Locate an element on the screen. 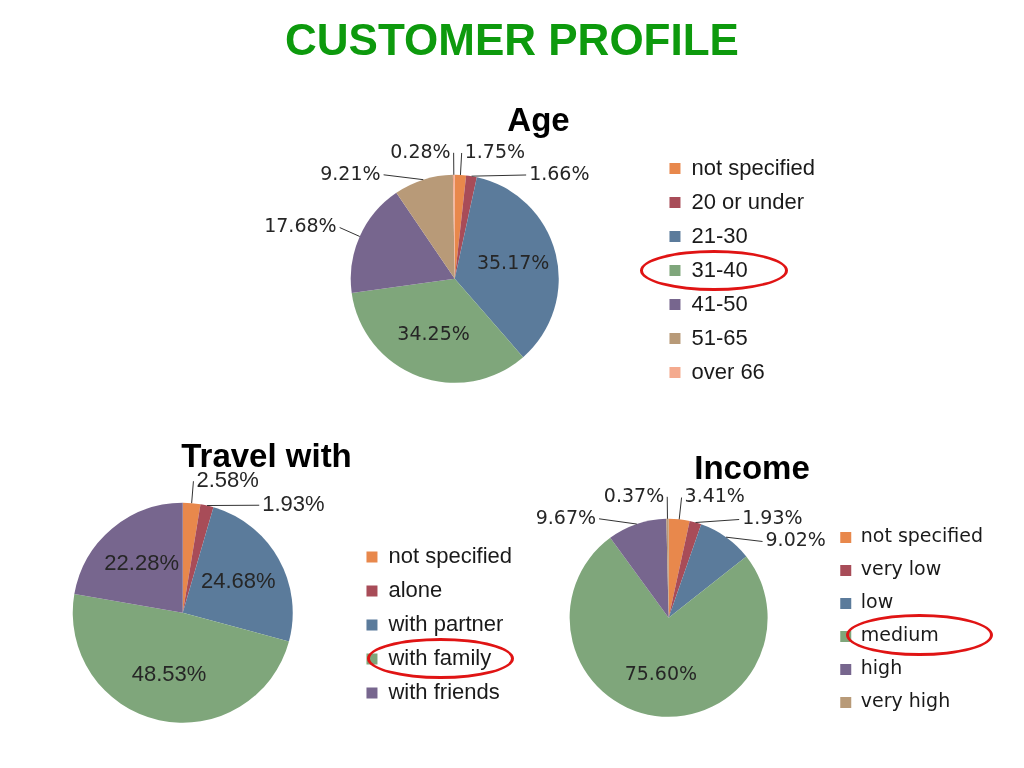 The width and height of the screenshot is (1024, 768). data-label: 35.17% is located at coordinates (513, 261).